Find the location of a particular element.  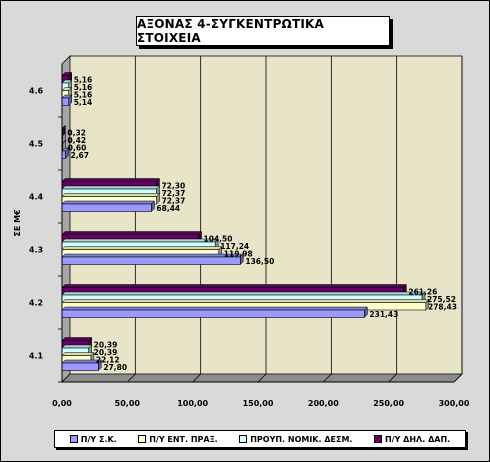

x-tick-label: 250,00 is located at coordinates (388, 403).